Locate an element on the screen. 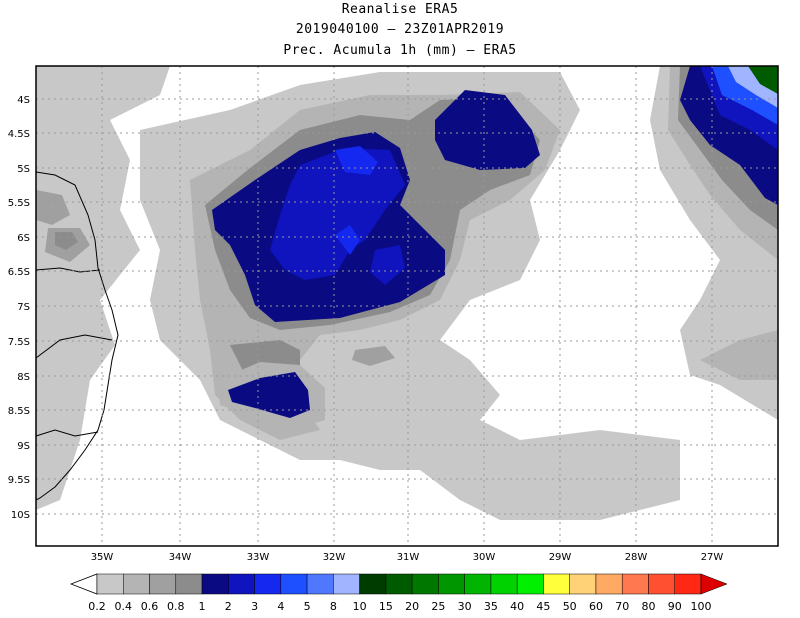 This screenshot has width=800, height=618. lat-label: 5S is located at coordinates (23, 169).